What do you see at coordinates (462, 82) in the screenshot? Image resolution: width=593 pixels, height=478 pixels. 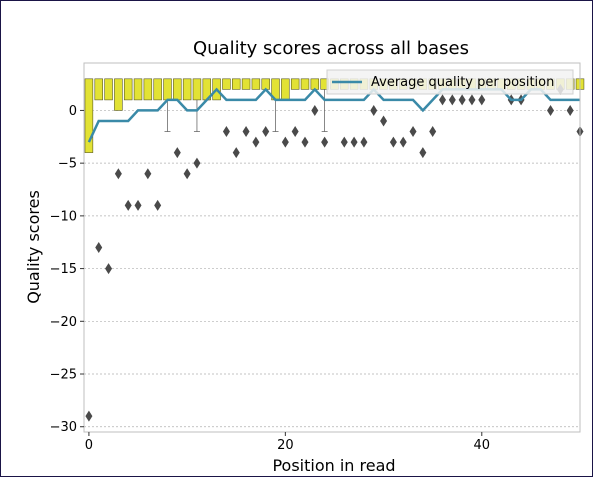 I see `legend-label: Average quality per position` at bounding box center [462, 82].